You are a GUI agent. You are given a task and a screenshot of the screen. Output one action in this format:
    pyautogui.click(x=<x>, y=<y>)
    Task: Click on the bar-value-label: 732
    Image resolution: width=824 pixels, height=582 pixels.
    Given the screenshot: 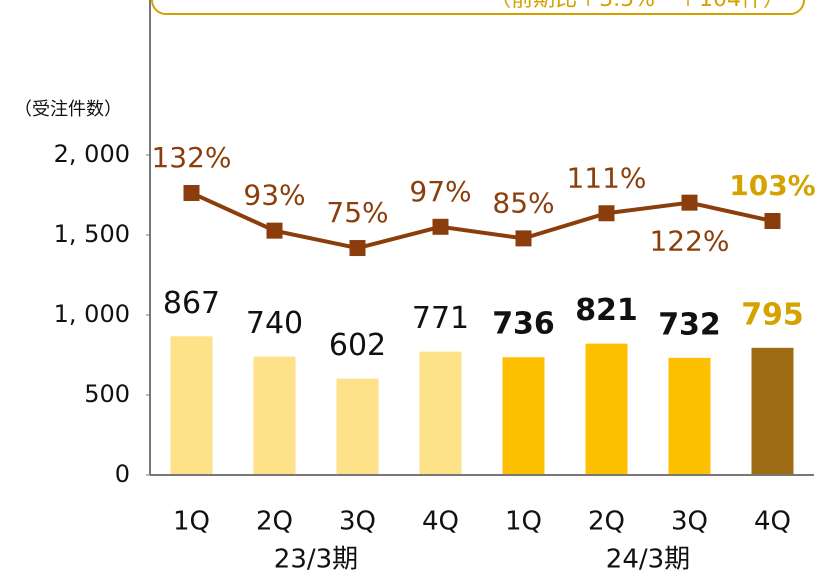 What is the action you would take?
    pyautogui.click(x=689, y=324)
    